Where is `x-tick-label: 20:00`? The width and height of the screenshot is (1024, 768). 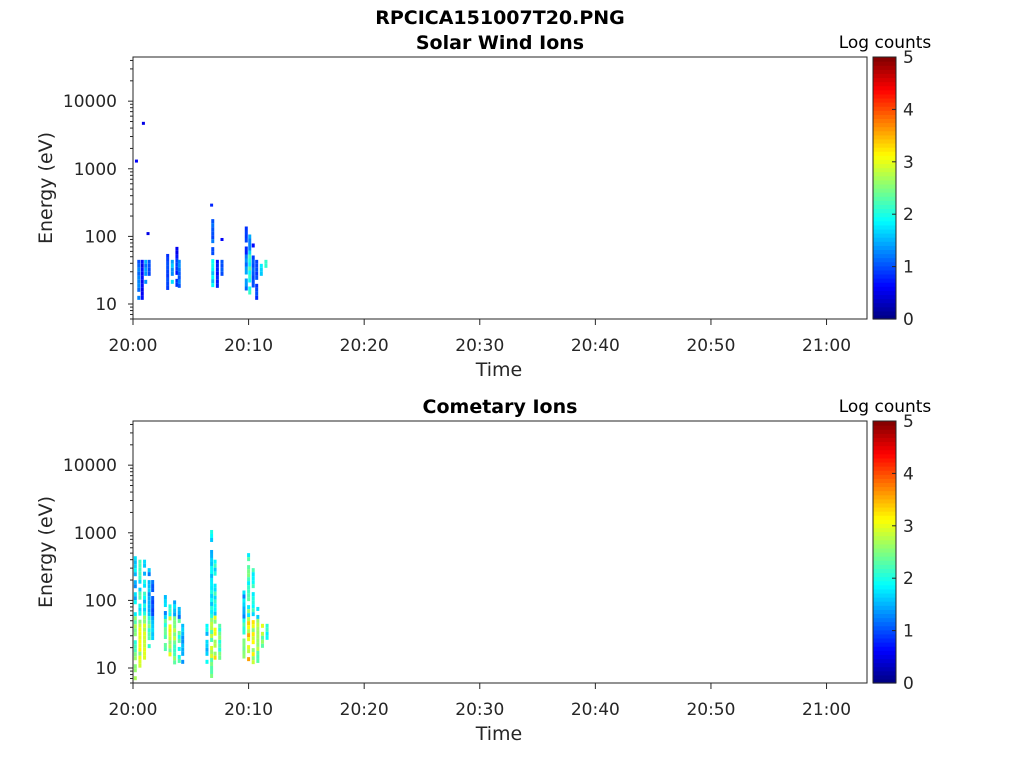 x-tick-label: 20:00 is located at coordinates (133, 346).